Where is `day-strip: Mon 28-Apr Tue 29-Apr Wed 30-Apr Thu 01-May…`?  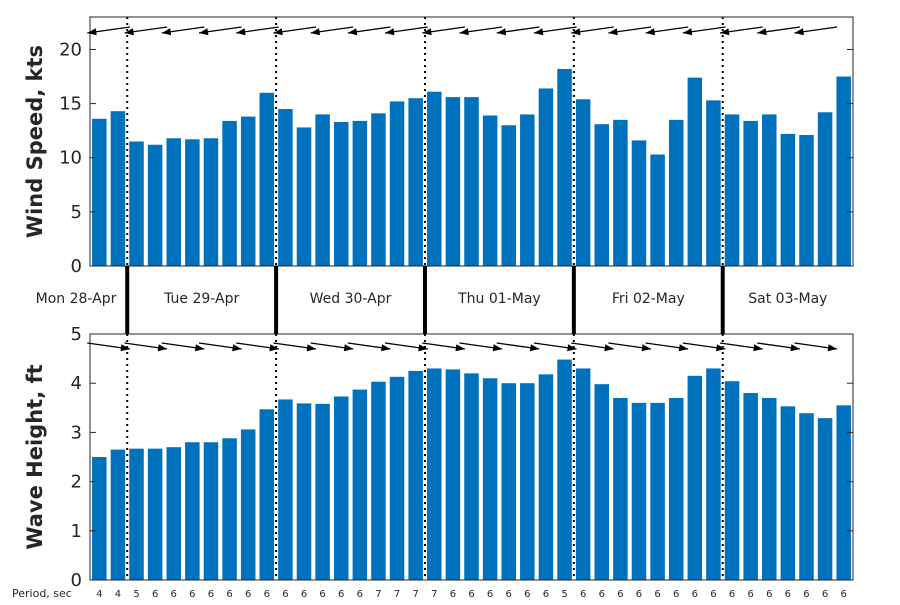 day-strip: Mon 28-Apr Tue 29-Apr Wed 30-Apr Thu 01-May… is located at coordinates (431, 300).